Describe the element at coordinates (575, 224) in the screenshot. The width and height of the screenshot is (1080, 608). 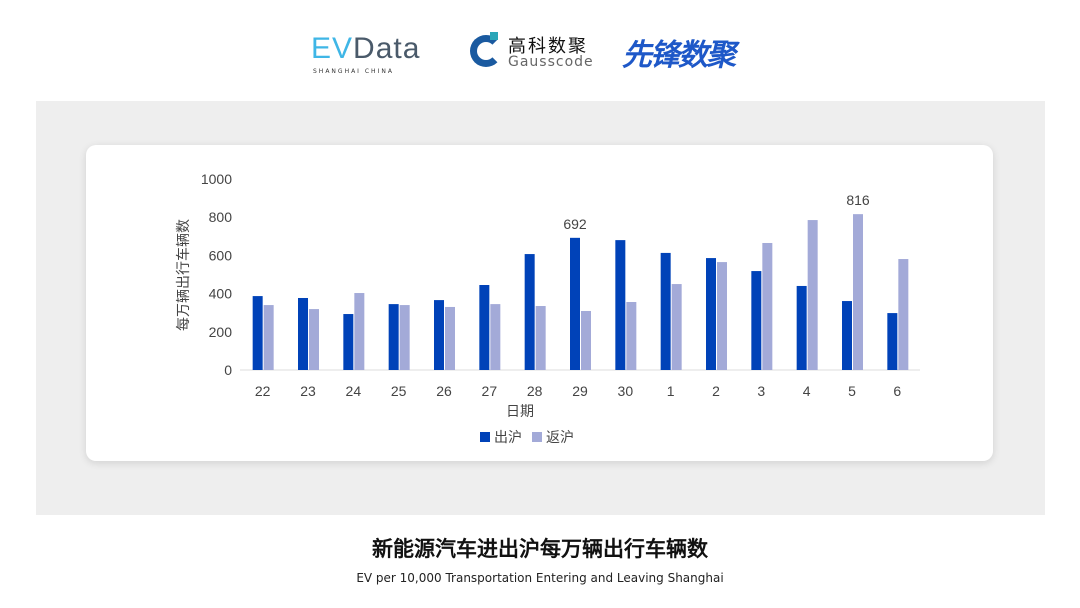
I see `data-label: 692` at that location.